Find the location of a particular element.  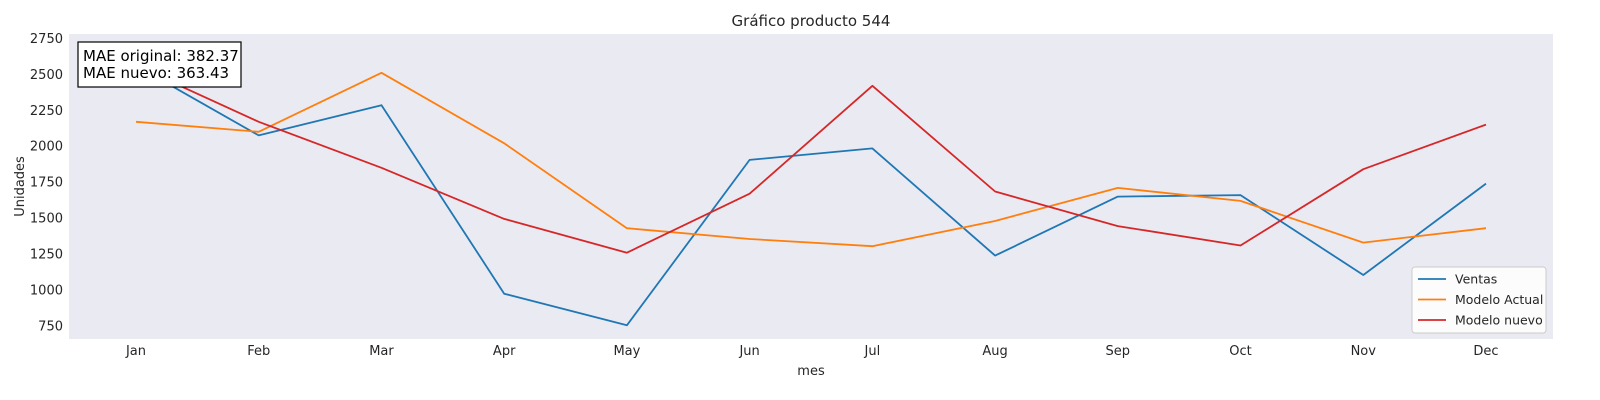

y-tick-label: 1500 is located at coordinates (46, 219).